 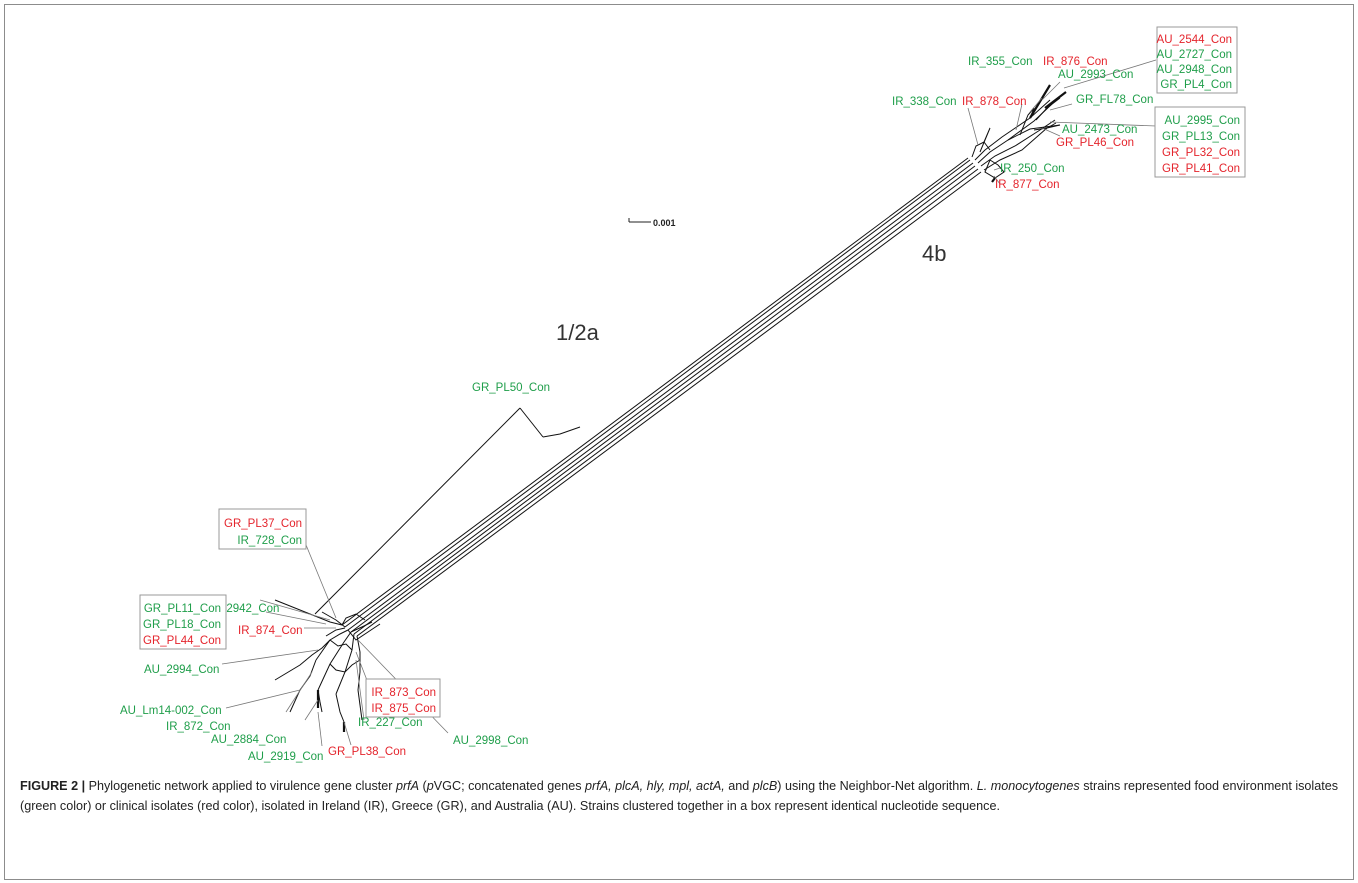 I want to click on taxon-label: IR_874_Con, so click(x=270, y=631).